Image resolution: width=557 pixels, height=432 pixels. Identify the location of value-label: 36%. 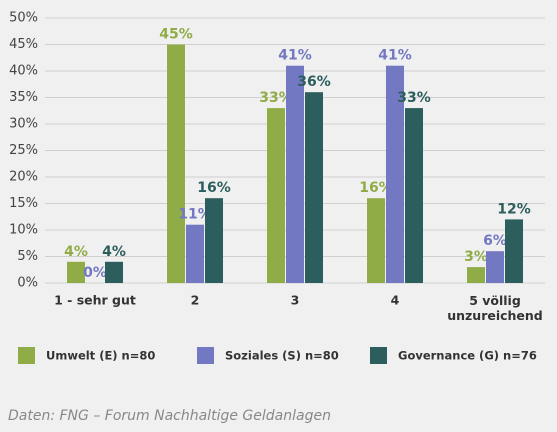
(314, 82).